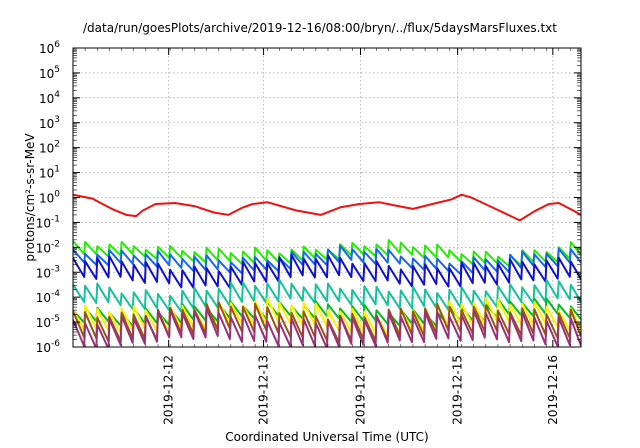 This screenshot has height=448, width=640. Describe the element at coordinates (48, 222) in the screenshot. I see `y-tick-label: 10⁻¹` at that location.